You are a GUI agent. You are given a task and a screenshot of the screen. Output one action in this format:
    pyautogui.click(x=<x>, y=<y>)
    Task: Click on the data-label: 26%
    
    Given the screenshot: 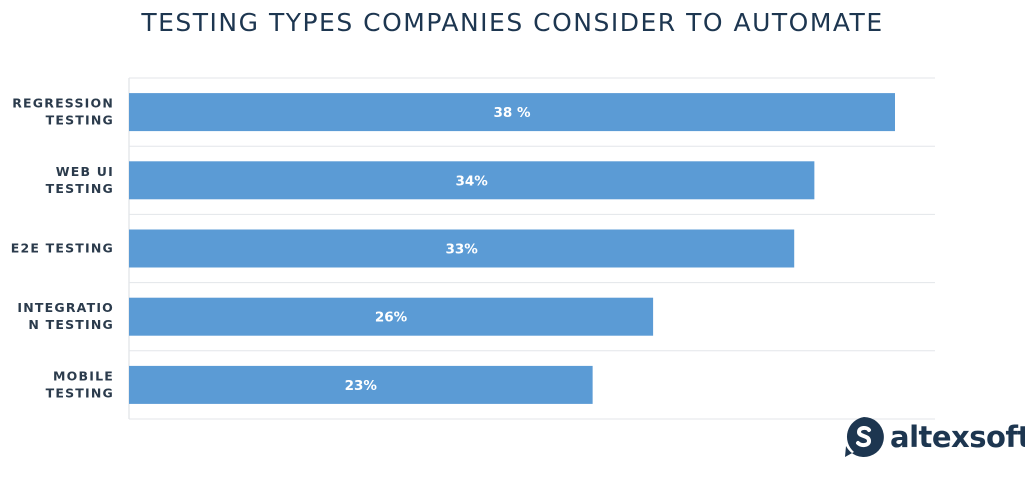 What is the action you would take?
    pyautogui.click(x=391, y=318)
    